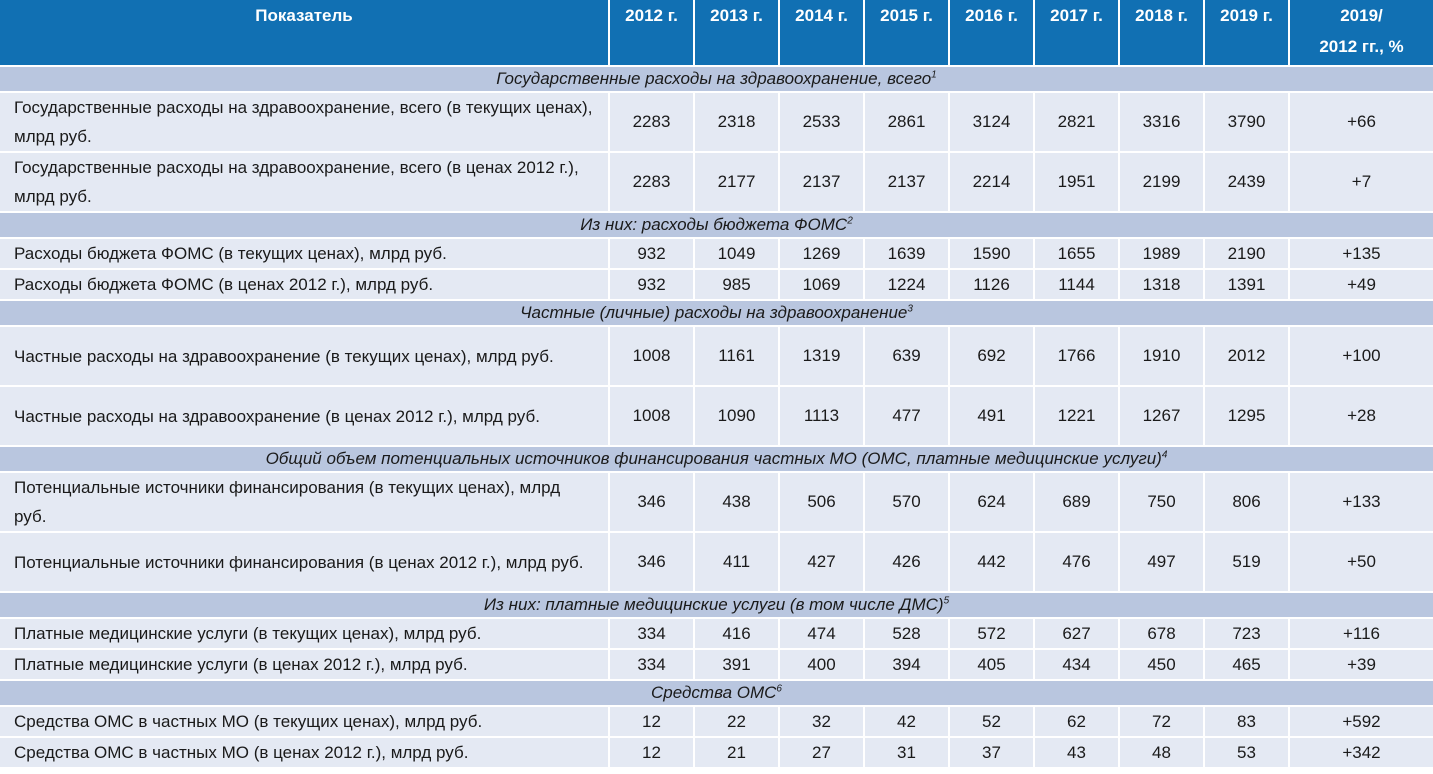 The width and height of the screenshot is (1433, 774). I want to click on value-cell: 750, so click(1162, 501).